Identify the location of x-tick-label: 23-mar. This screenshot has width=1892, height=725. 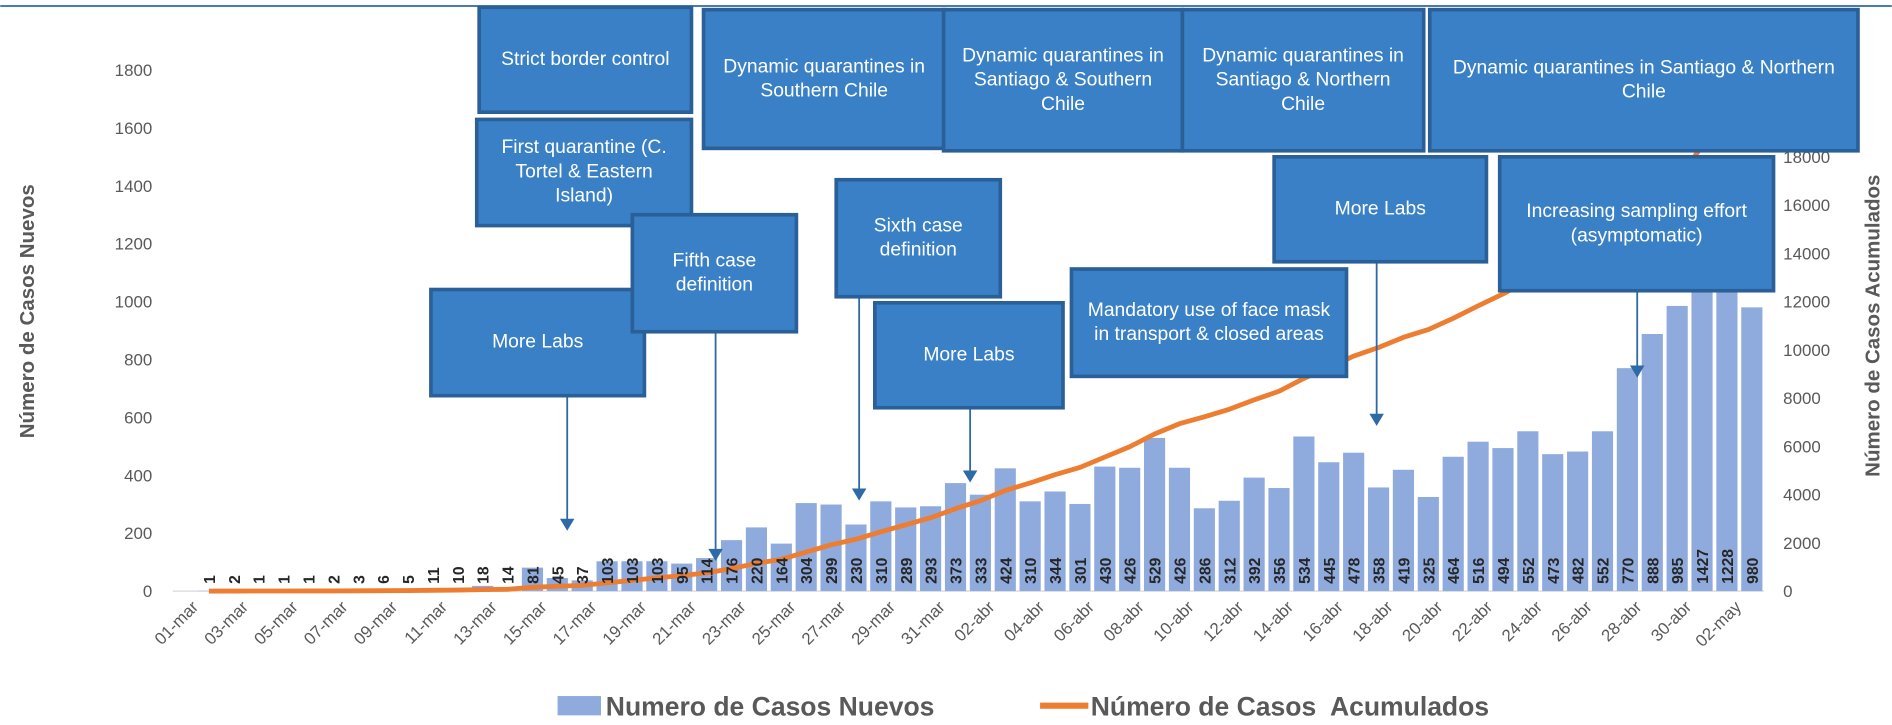
(723, 622).